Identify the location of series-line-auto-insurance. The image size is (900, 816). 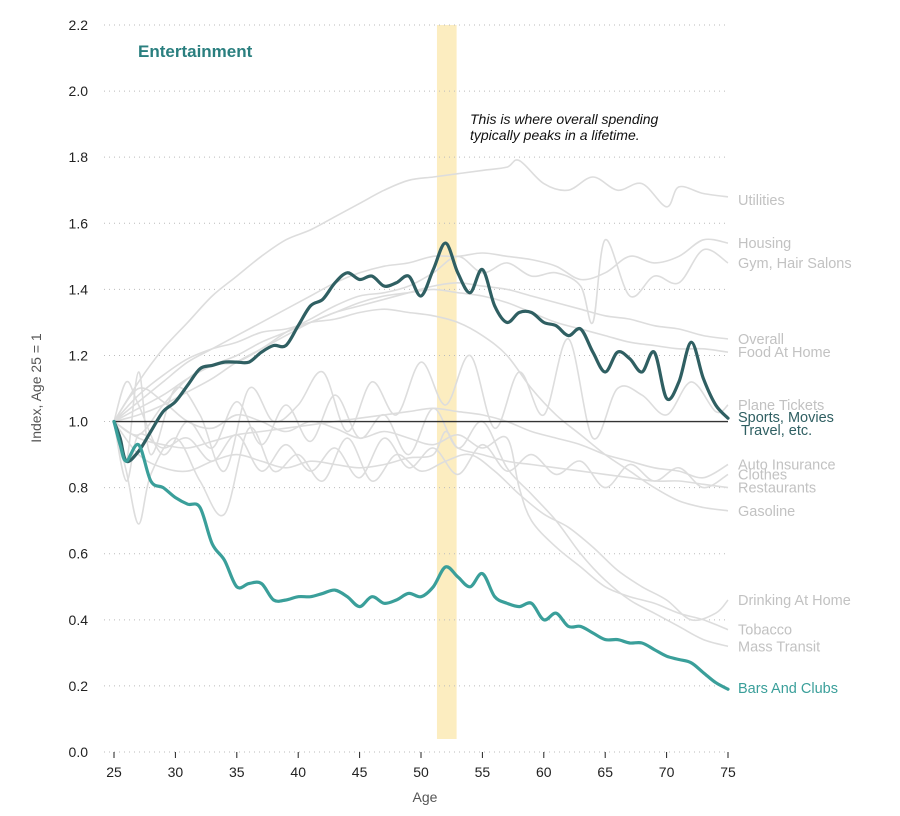
(421, 443).